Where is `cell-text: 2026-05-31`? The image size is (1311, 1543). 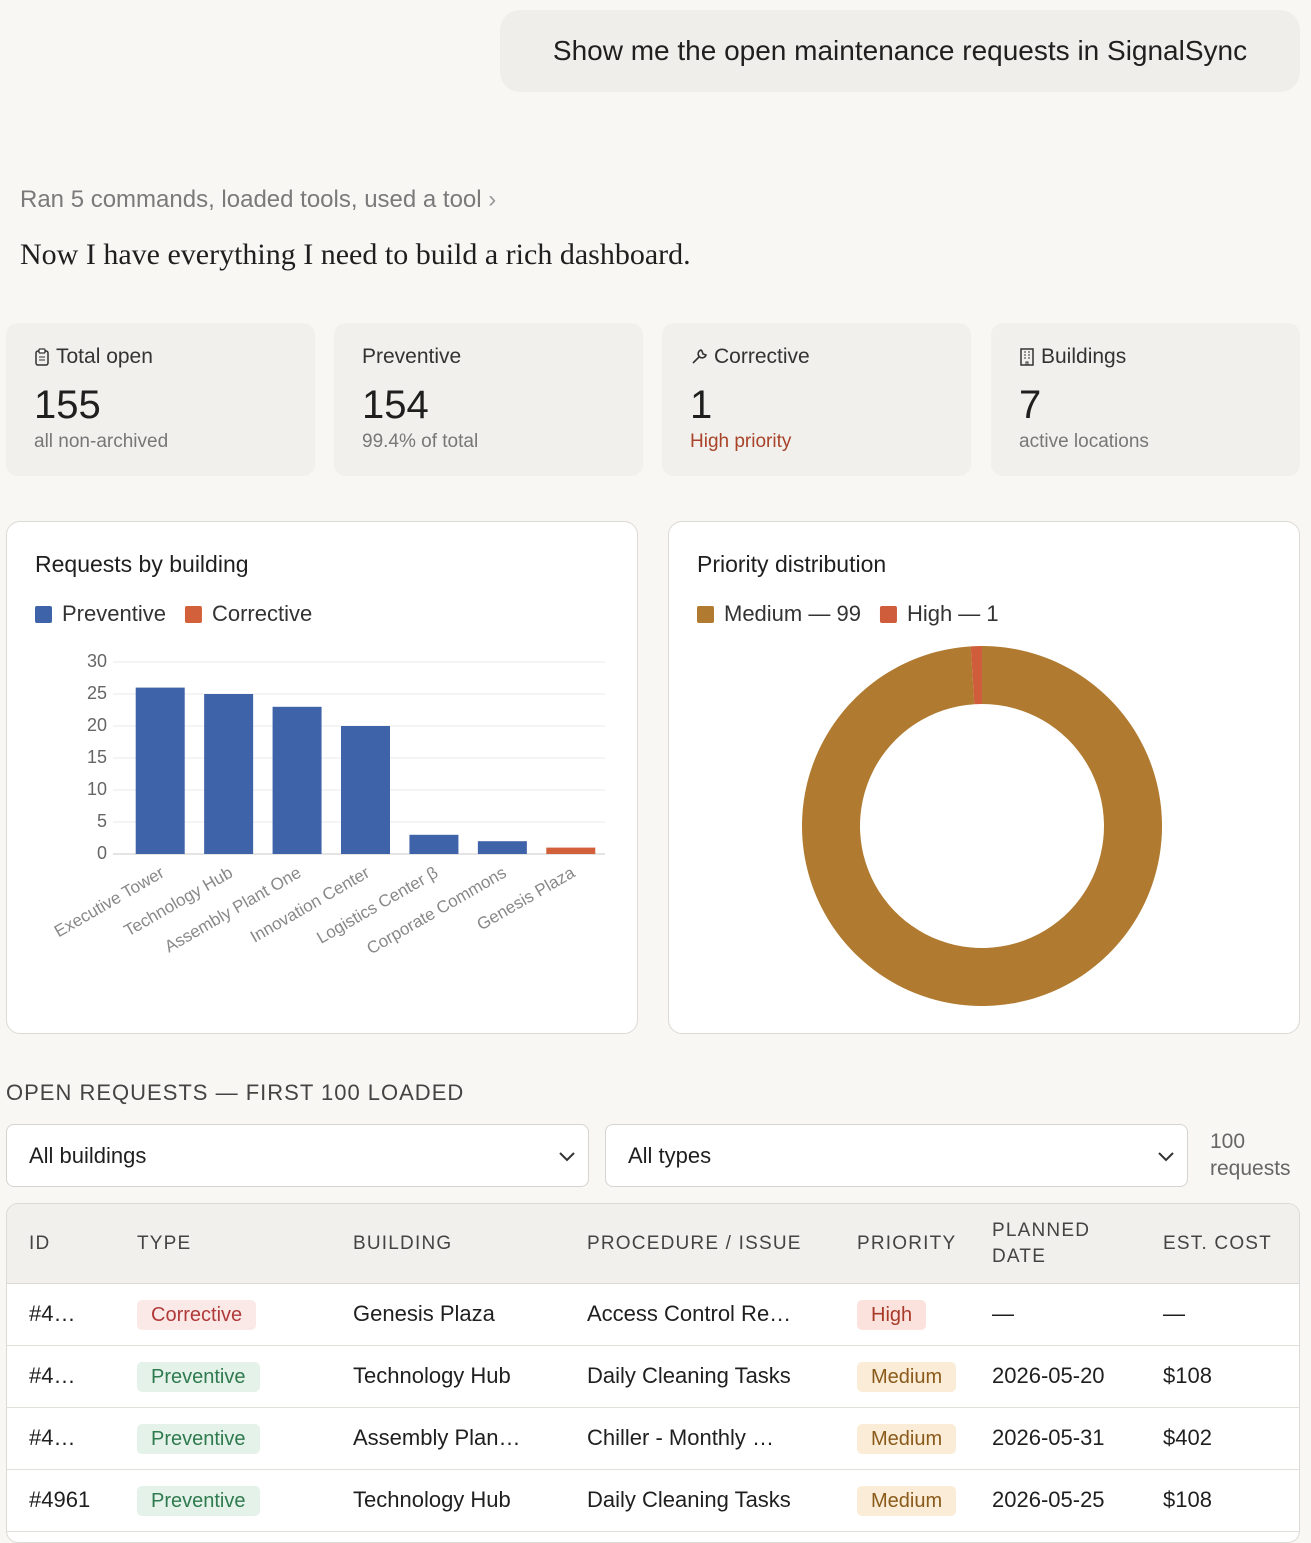 cell-text: 2026-05-31 is located at coordinates (1048, 1437).